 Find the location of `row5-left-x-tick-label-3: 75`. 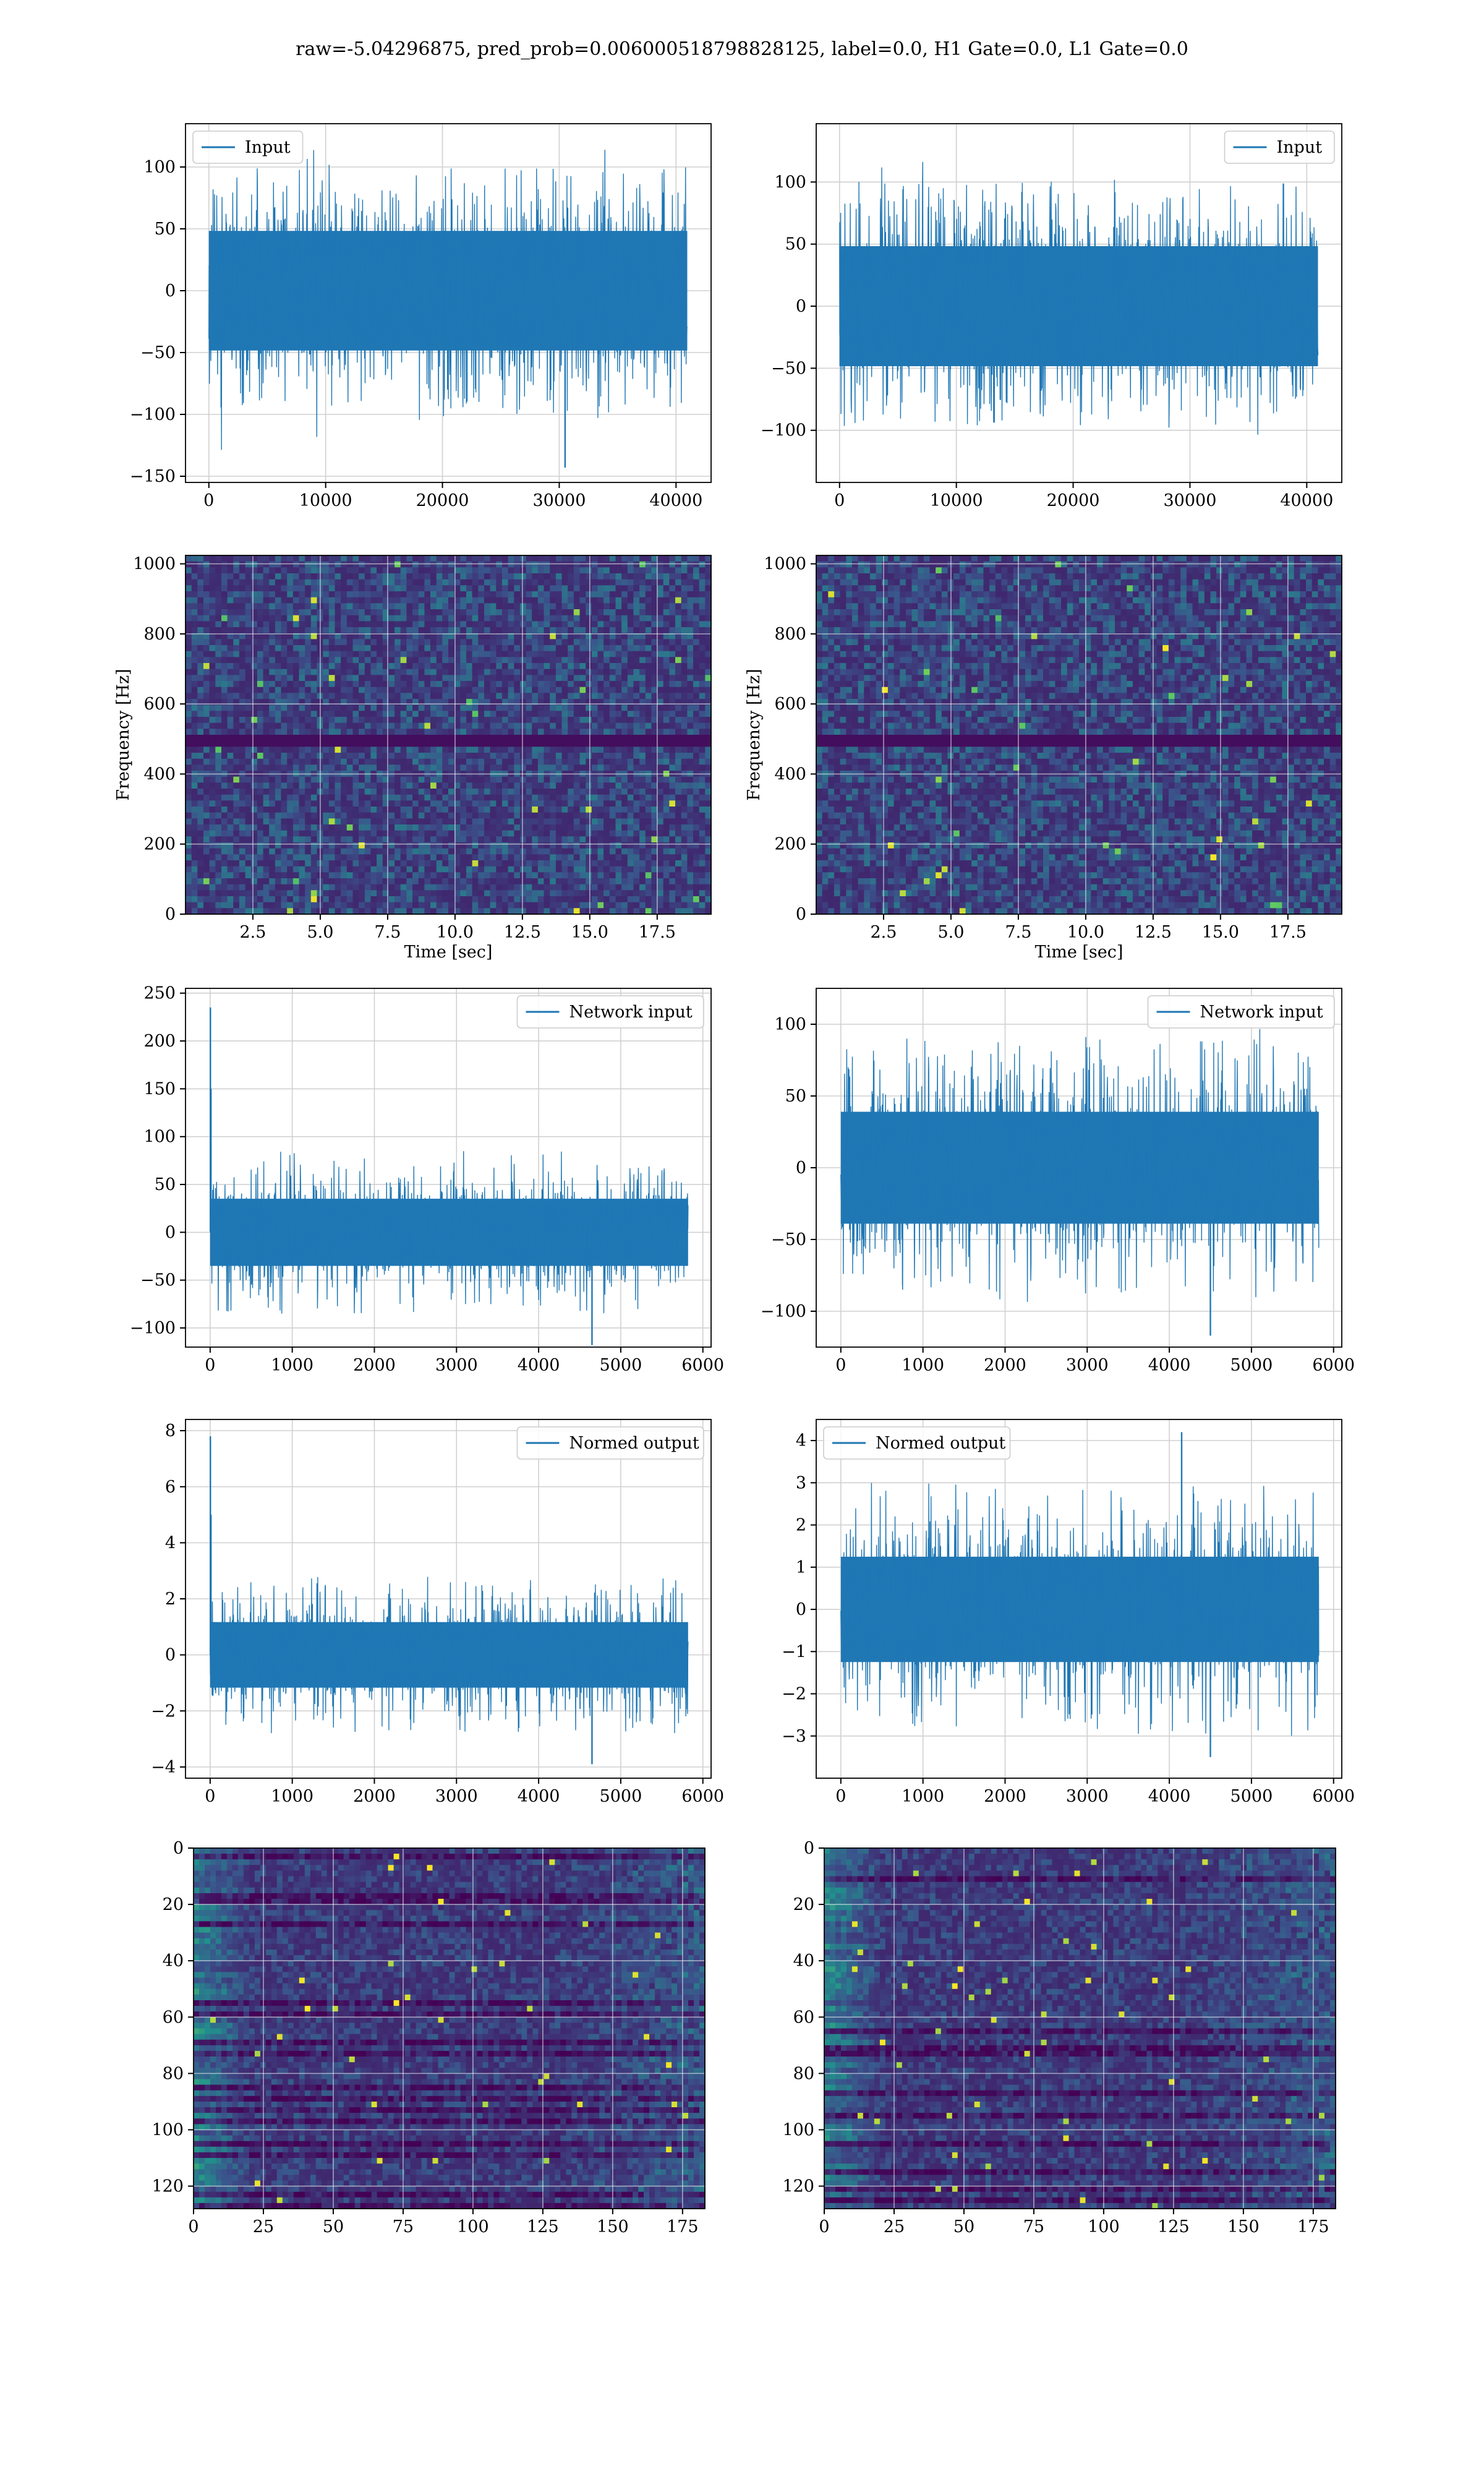

row5-left-x-tick-label-3: 75 is located at coordinates (403, 2226).